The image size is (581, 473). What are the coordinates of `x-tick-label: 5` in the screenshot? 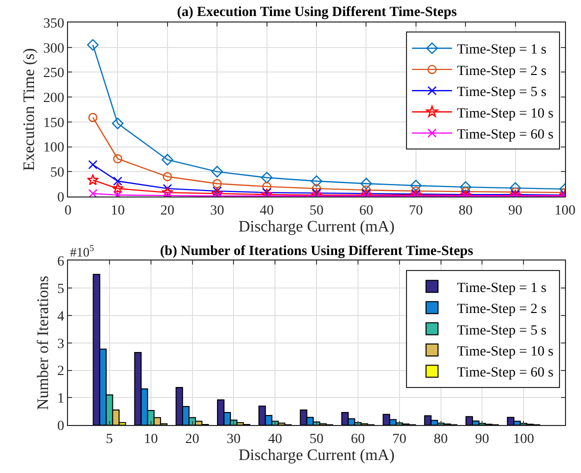 It's located at (109, 439).